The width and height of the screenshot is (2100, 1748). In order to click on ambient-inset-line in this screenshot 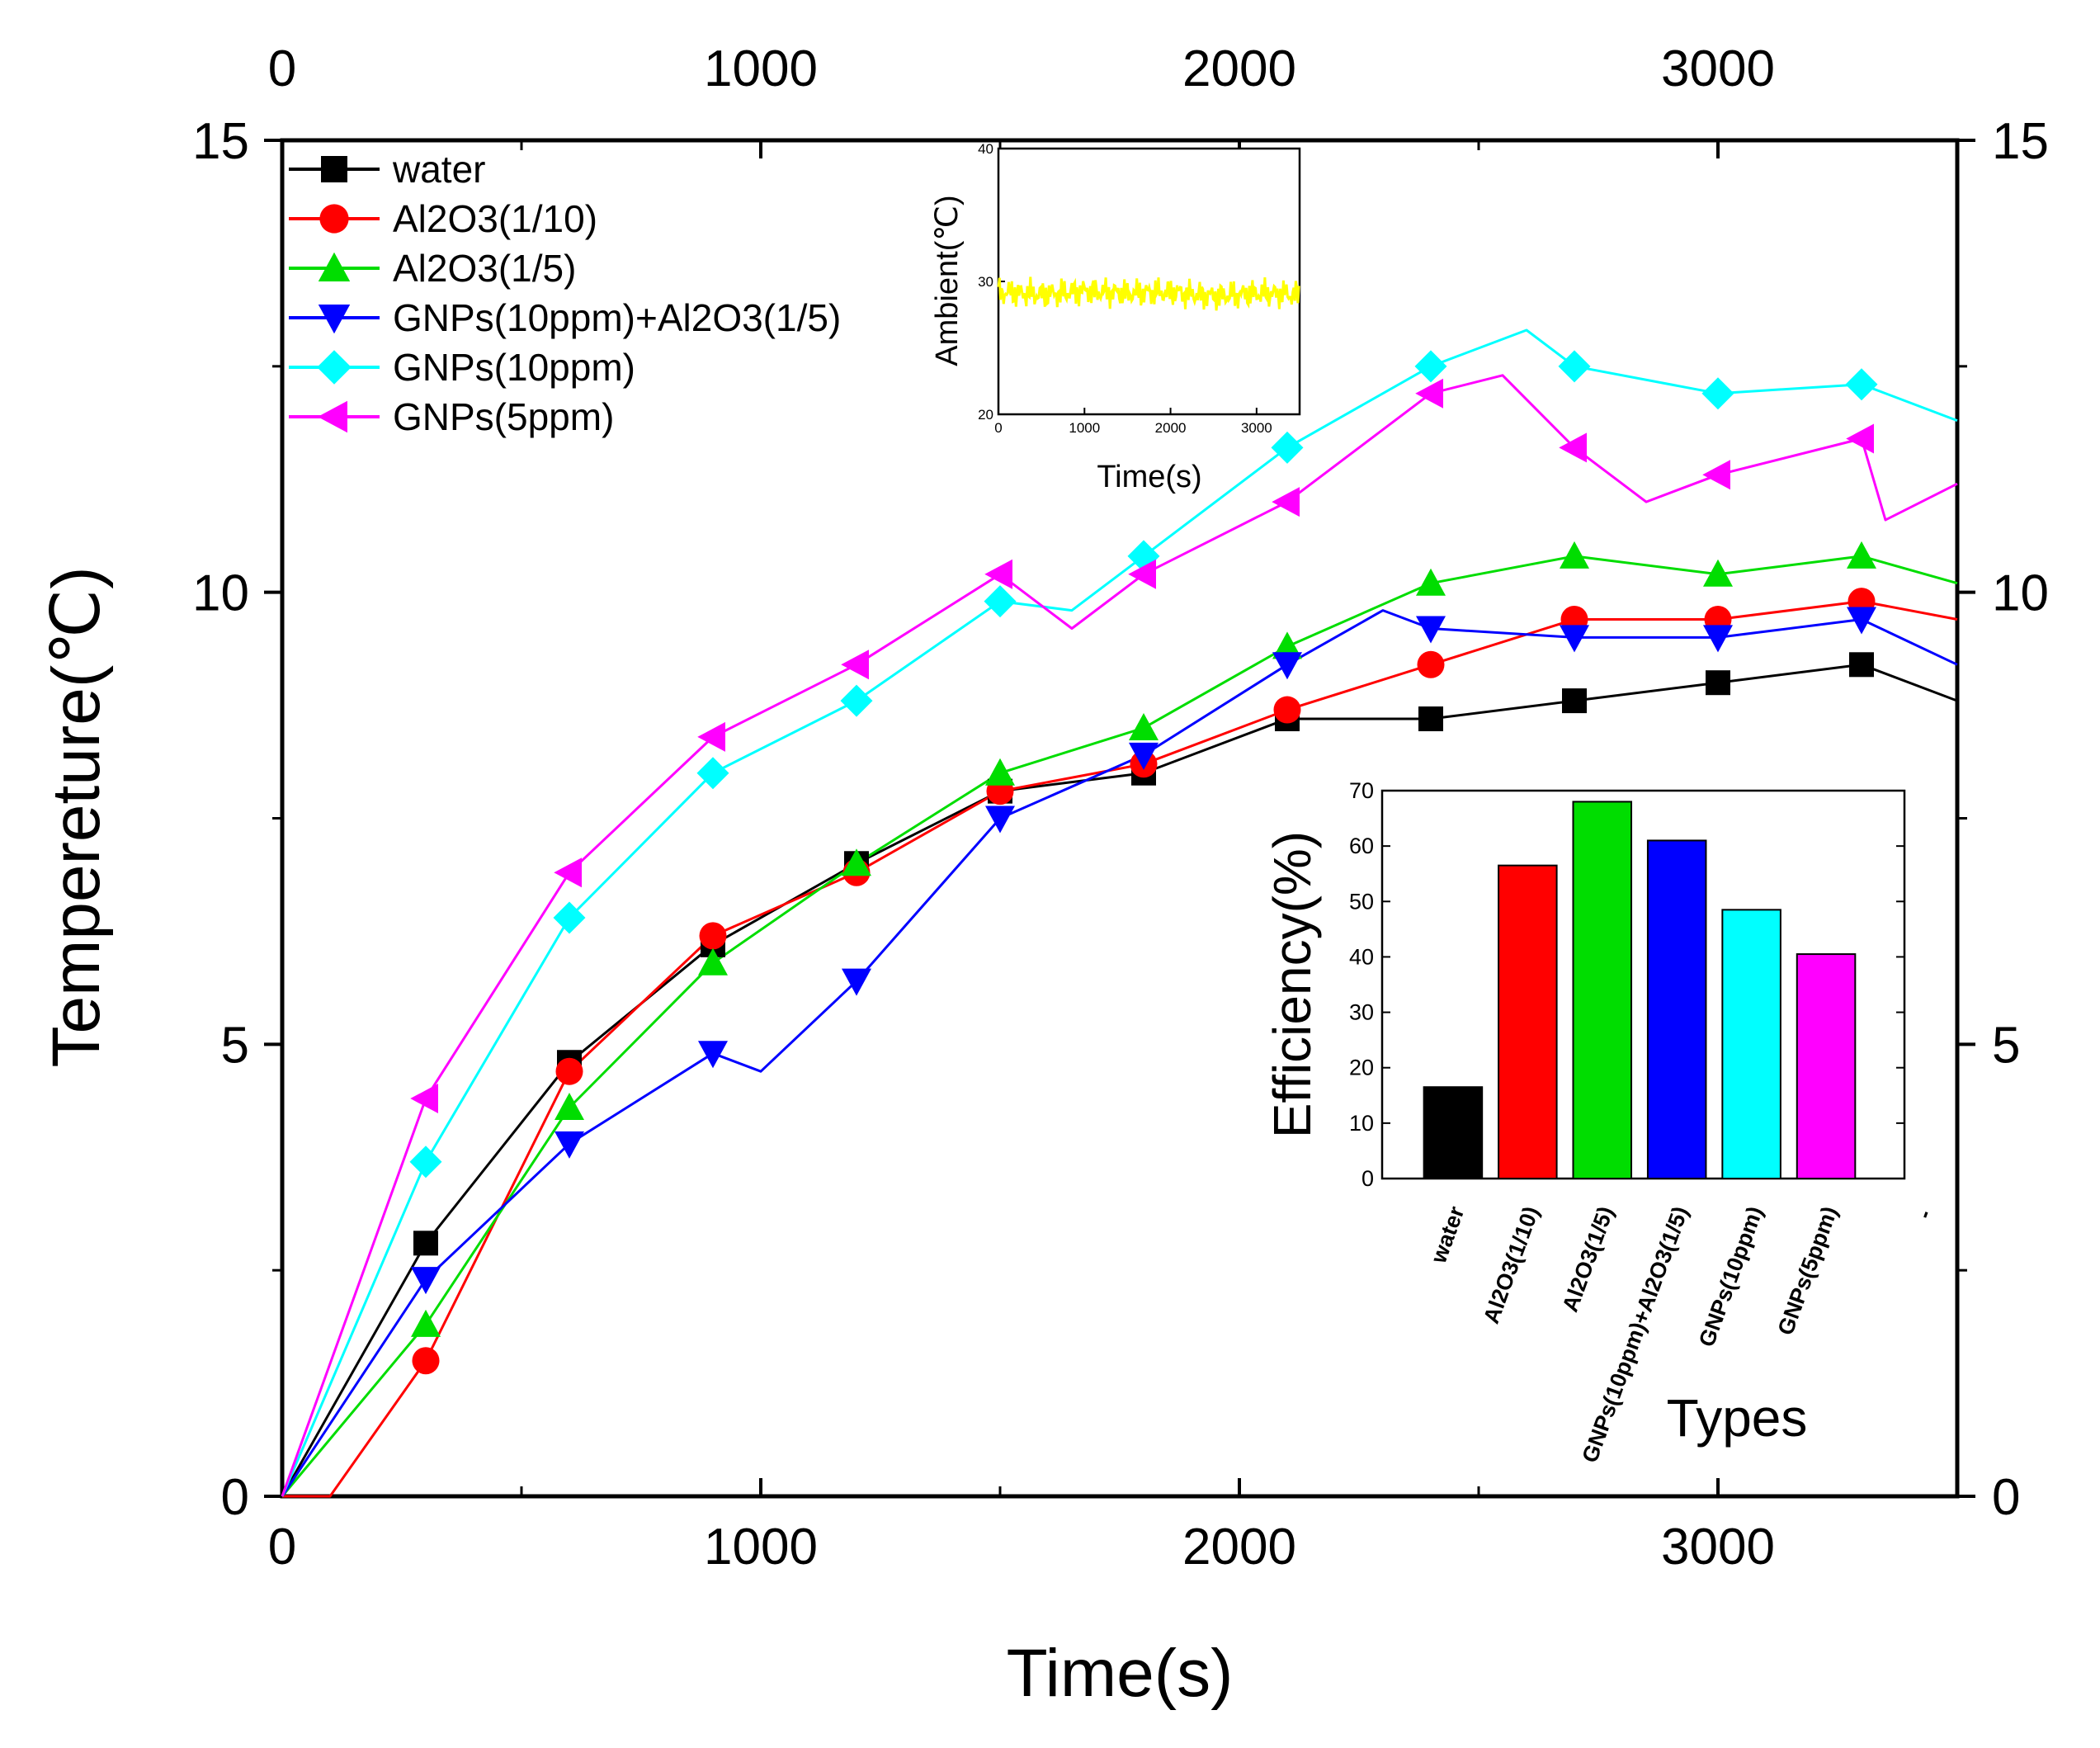, I will do `click(1148, 293)`.